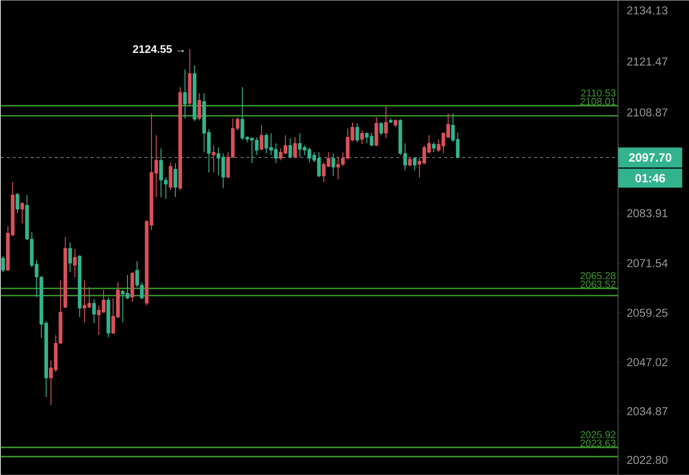 The height and width of the screenshot is (475, 689). What do you see at coordinates (647, 263) in the screenshot?
I see `y-tick-label: 2071.54` at bounding box center [647, 263].